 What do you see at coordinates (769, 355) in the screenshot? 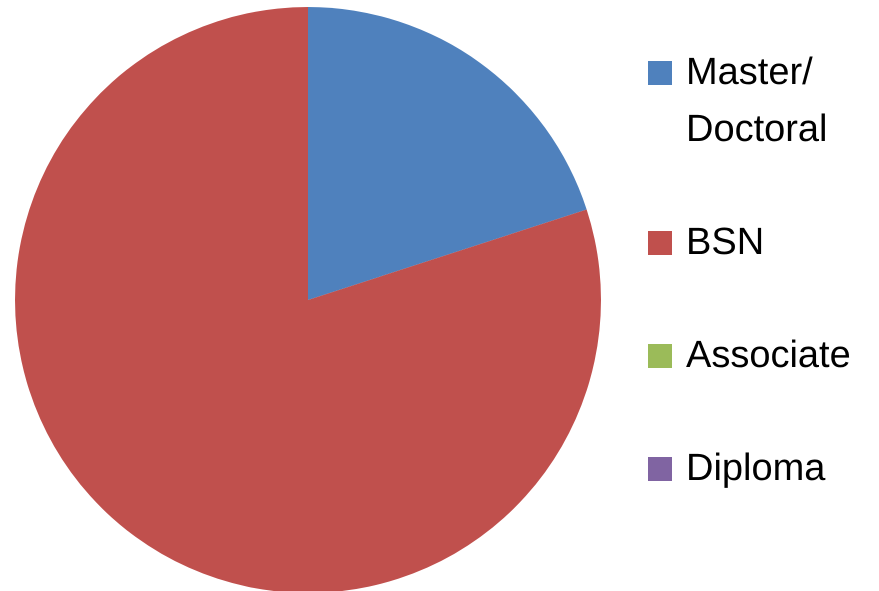
I see `legend-label: Associate` at bounding box center [769, 355].